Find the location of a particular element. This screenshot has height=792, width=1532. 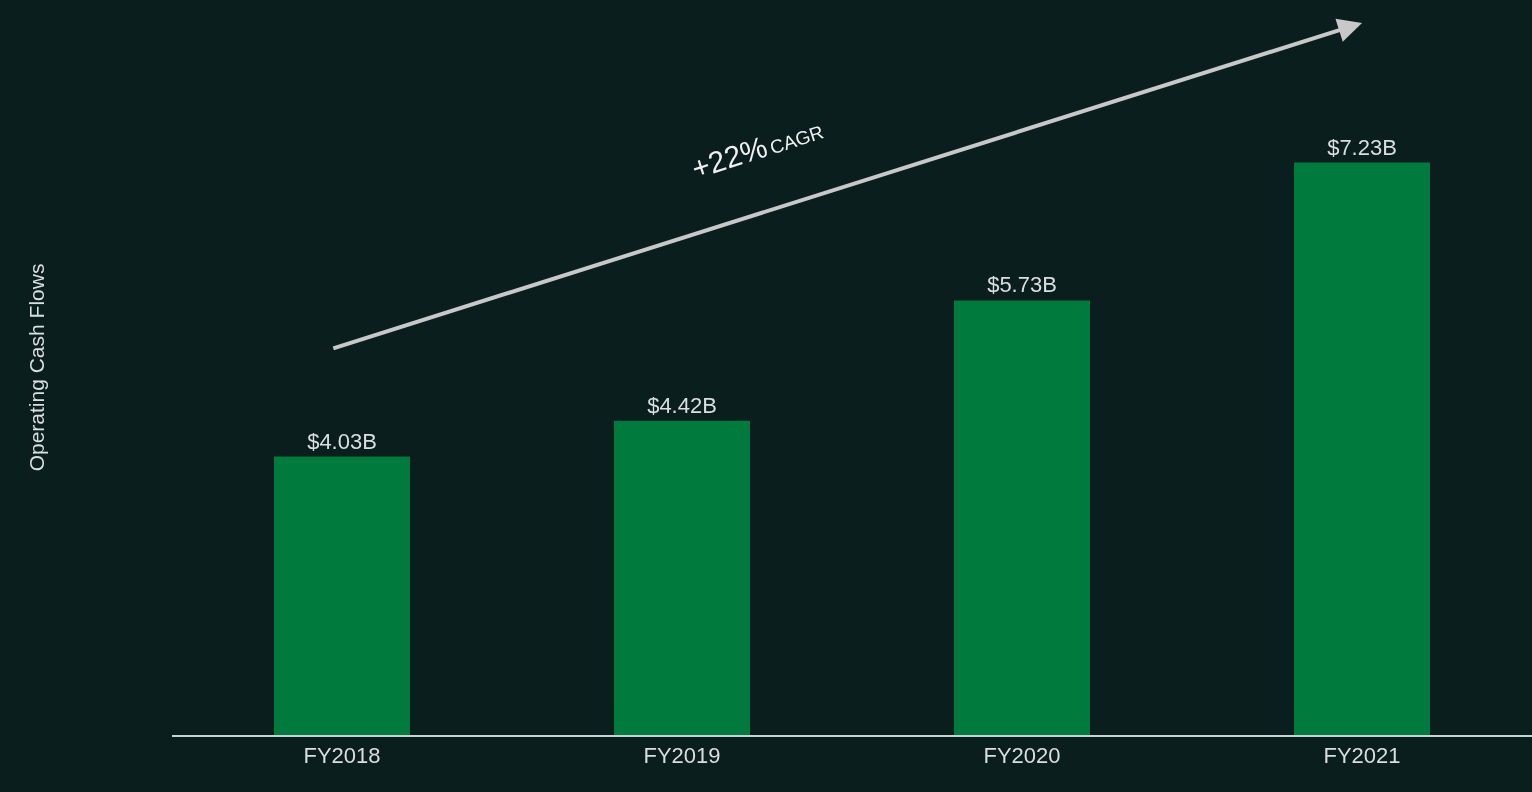

data-label: $7.23B is located at coordinates (1362, 147).